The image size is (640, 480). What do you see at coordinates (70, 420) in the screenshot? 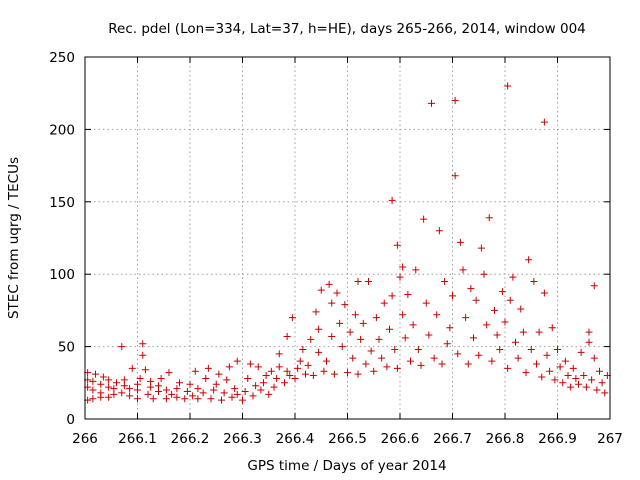
I see `y-tick-label: 0` at bounding box center [70, 420].